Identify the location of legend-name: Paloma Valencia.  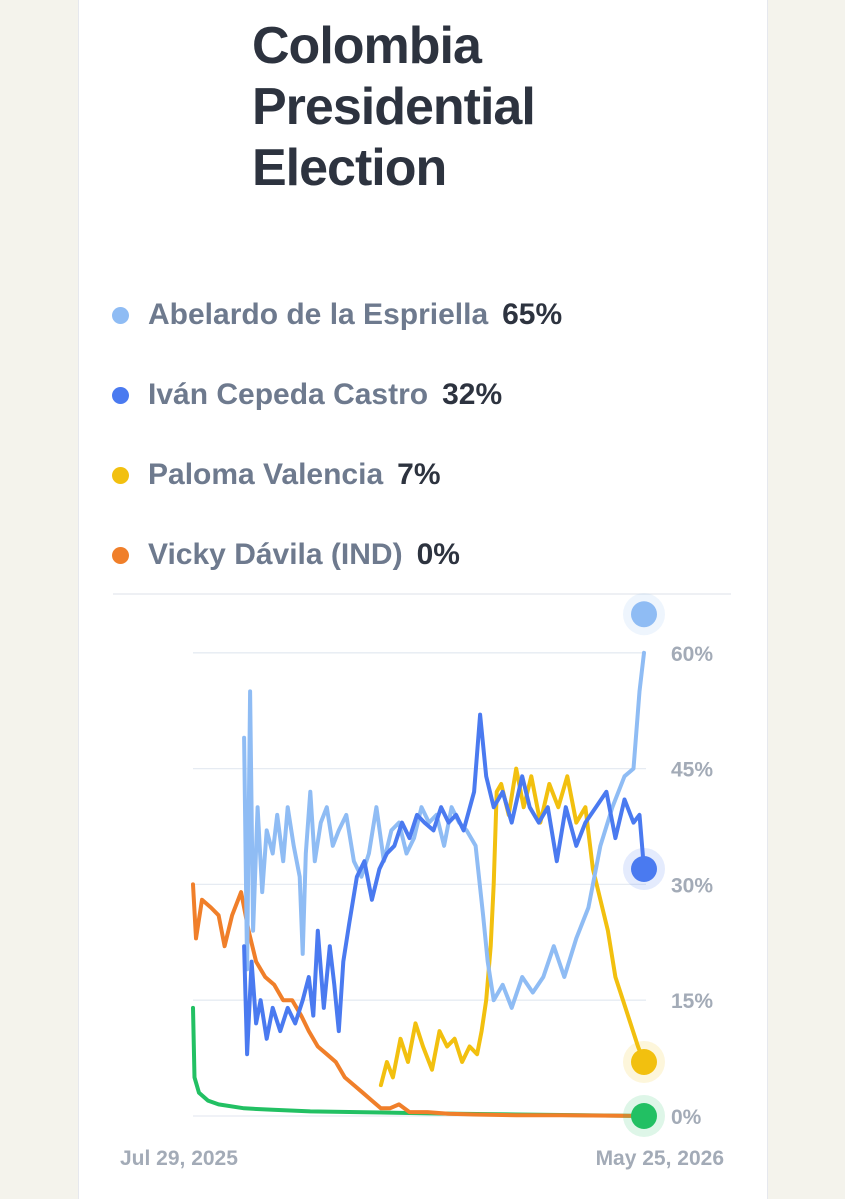
(266, 474).